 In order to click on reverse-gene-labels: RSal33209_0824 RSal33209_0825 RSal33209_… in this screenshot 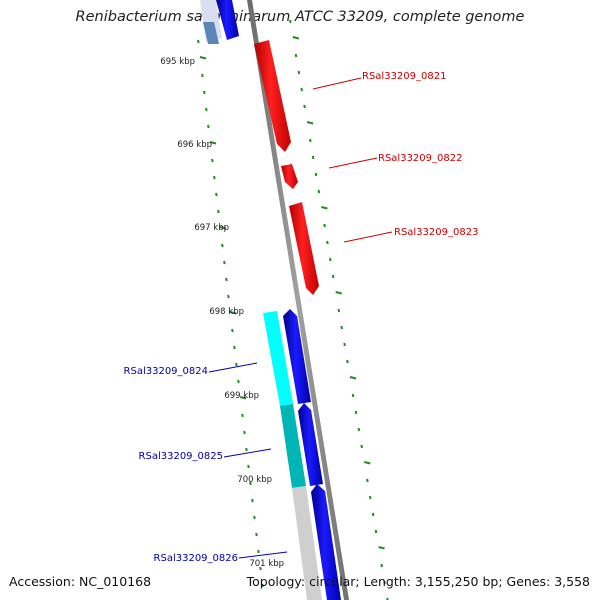, I will do `click(206, 463)`.